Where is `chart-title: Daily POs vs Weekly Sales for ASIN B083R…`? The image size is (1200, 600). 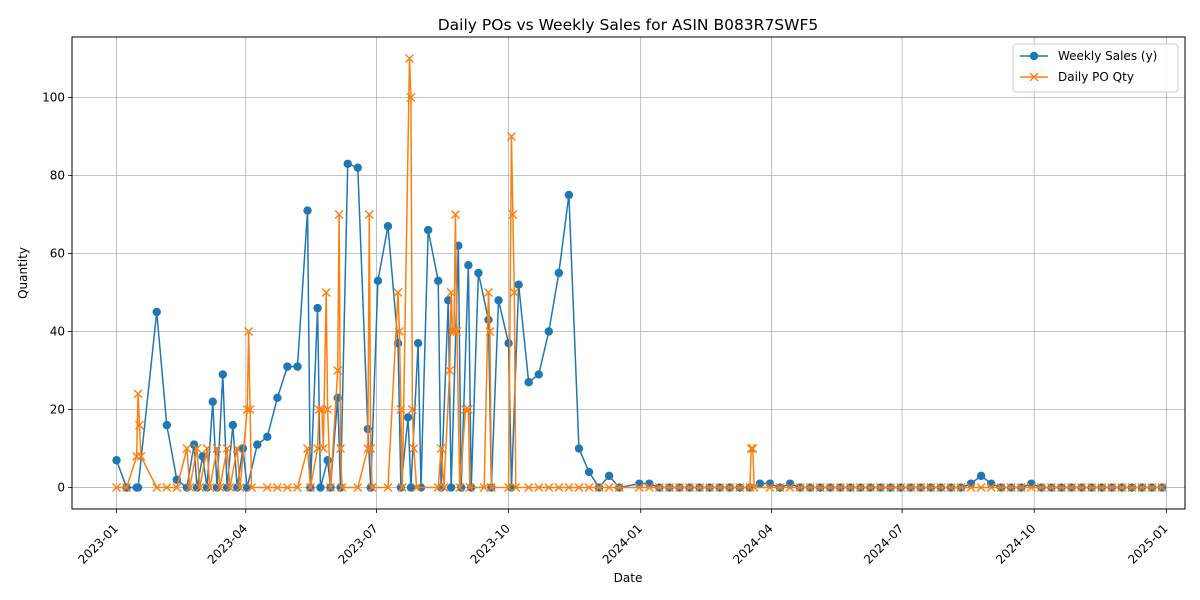 chart-title: Daily POs vs Weekly Sales for ASIN B083R… is located at coordinates (628, 25).